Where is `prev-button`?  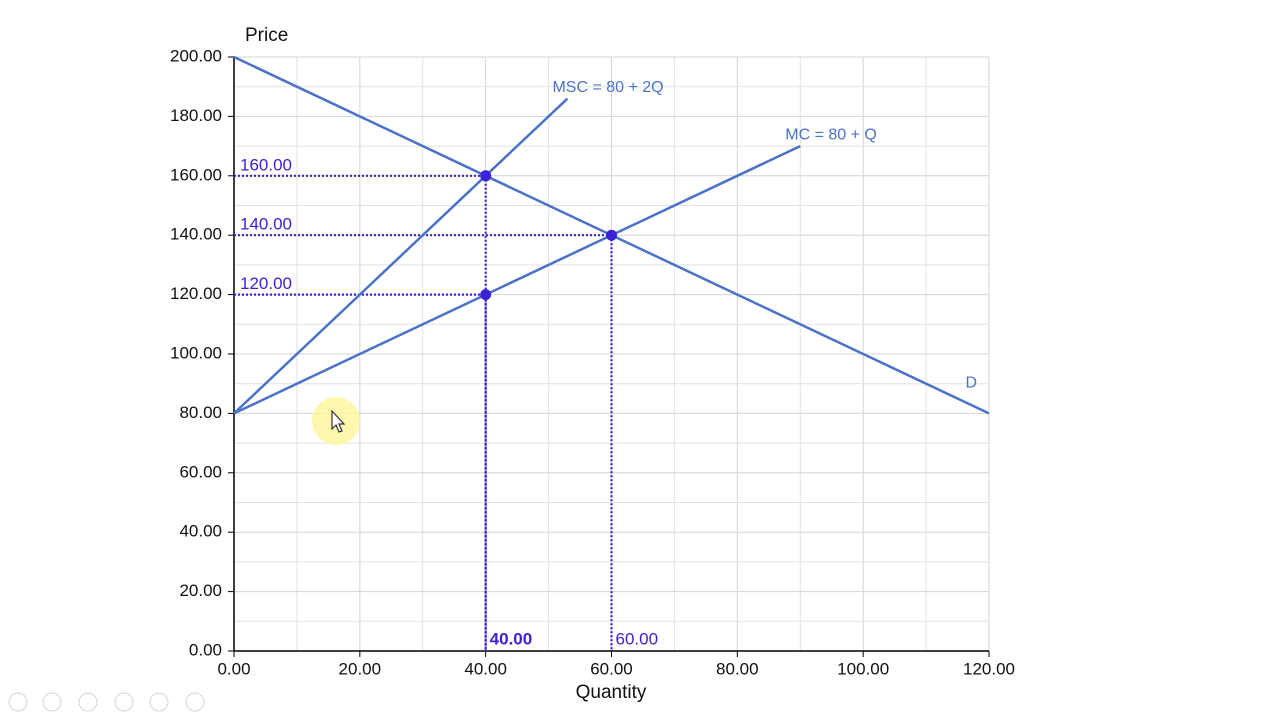 prev-button is located at coordinates (18, 702).